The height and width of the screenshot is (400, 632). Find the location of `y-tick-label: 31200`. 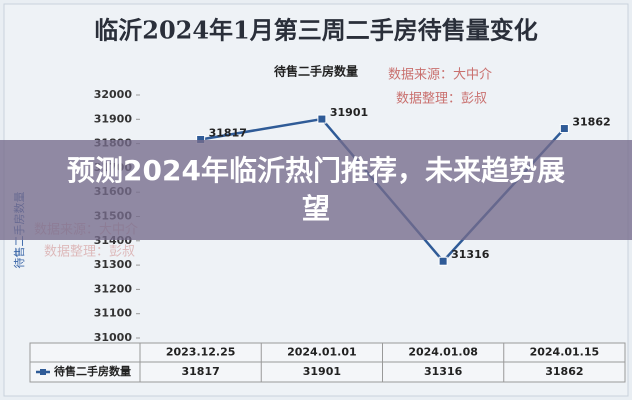

y-tick-label: 31200 is located at coordinates (113, 288).